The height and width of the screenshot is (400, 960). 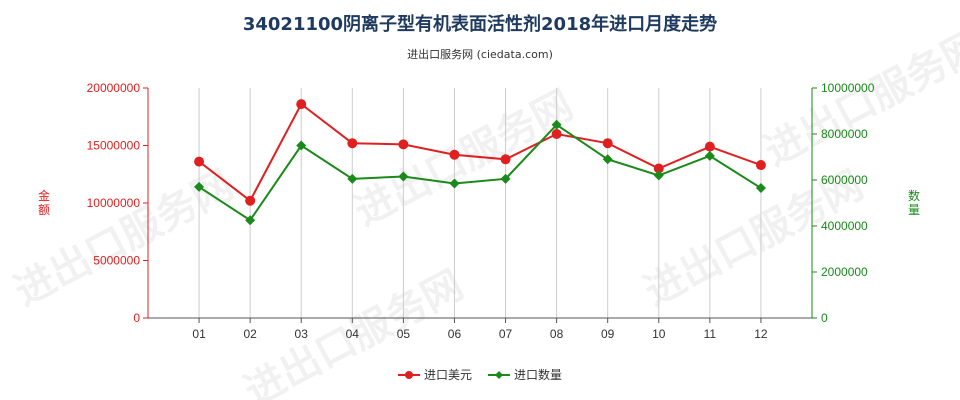 I want to click on x-tick-label-1: 02, so click(x=250, y=334).